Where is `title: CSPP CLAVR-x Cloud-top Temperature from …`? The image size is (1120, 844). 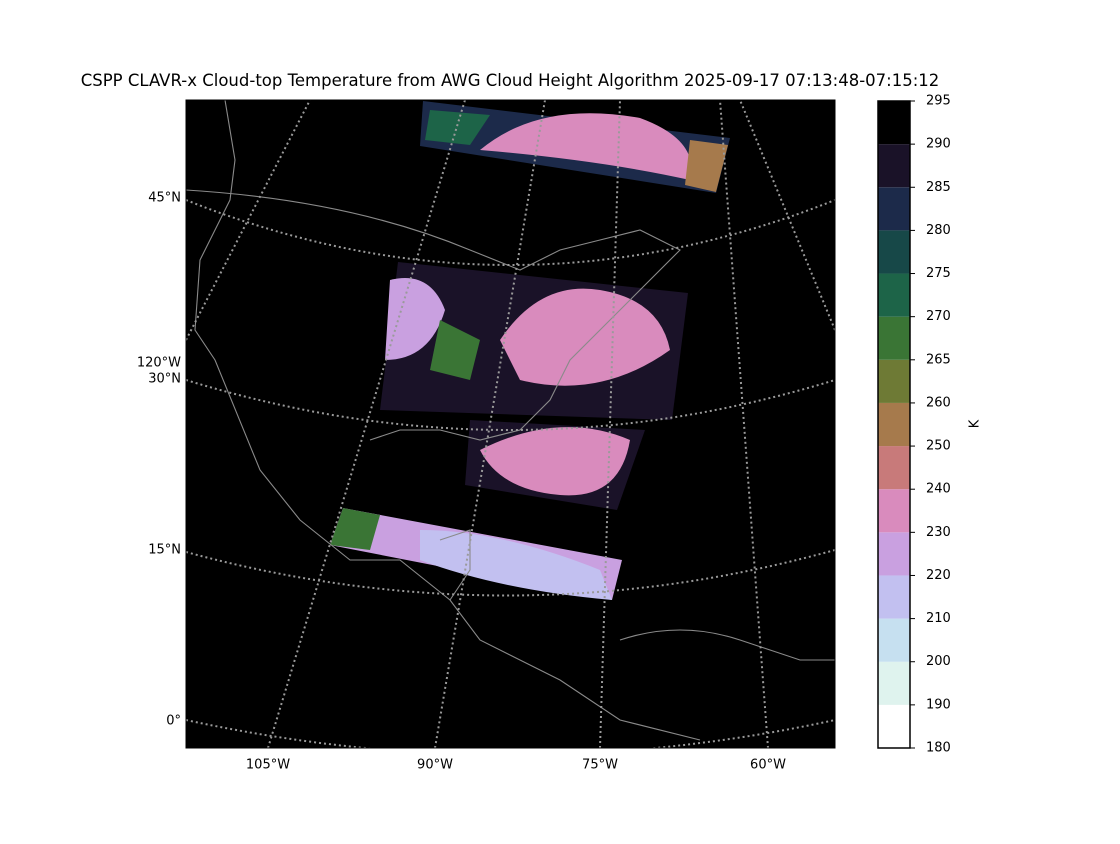 title: CSPP CLAVR-x Cloud-top Temperature from … is located at coordinates (510, 80).